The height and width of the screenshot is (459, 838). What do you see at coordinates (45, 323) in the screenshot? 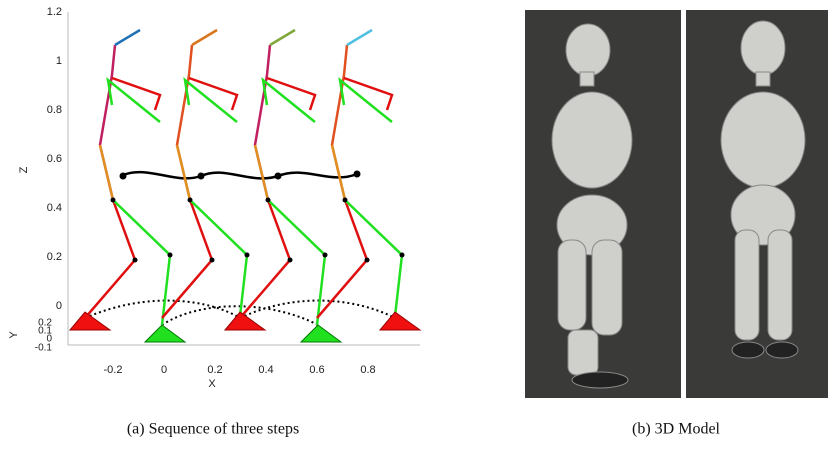
I see `y-tick-label: 0.2` at bounding box center [45, 323].